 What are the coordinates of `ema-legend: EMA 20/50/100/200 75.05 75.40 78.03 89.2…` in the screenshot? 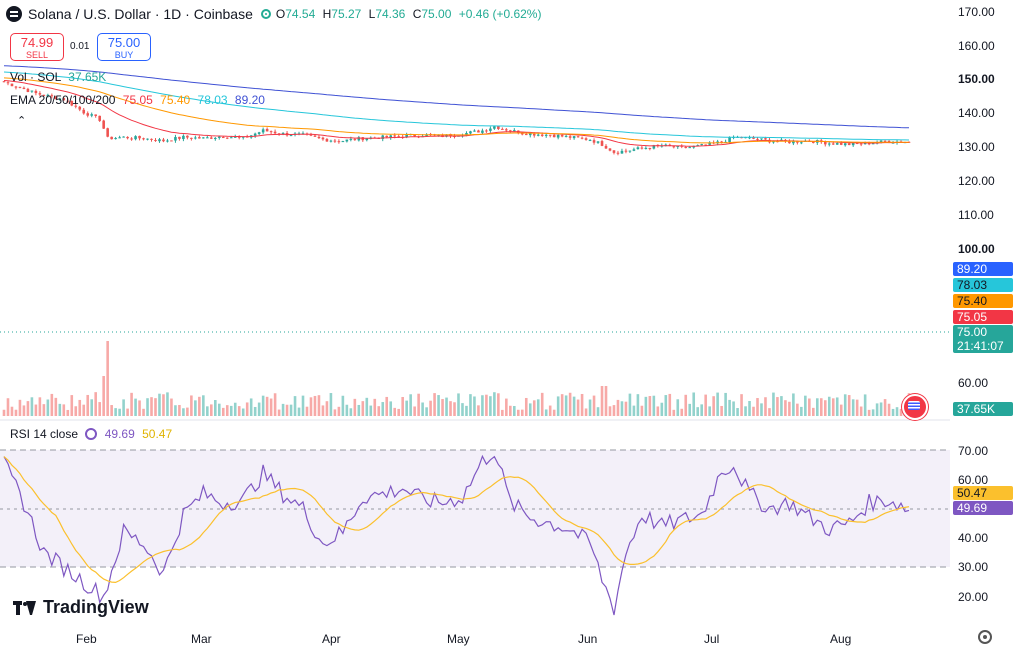 It's located at (137, 100).